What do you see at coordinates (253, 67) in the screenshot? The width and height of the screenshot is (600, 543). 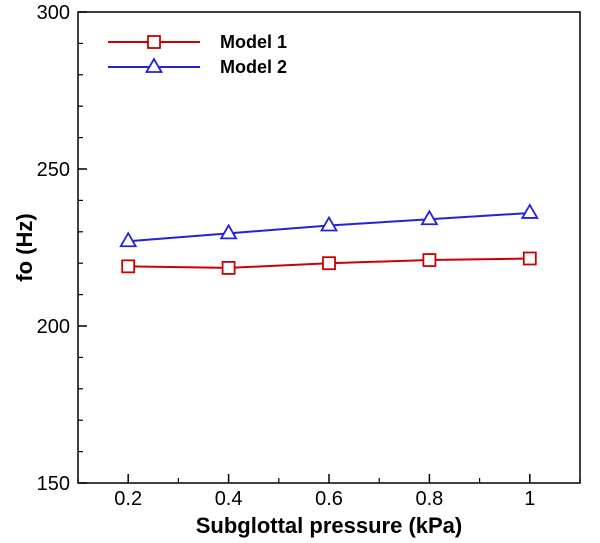 I see `legend-label: Model 2` at bounding box center [253, 67].